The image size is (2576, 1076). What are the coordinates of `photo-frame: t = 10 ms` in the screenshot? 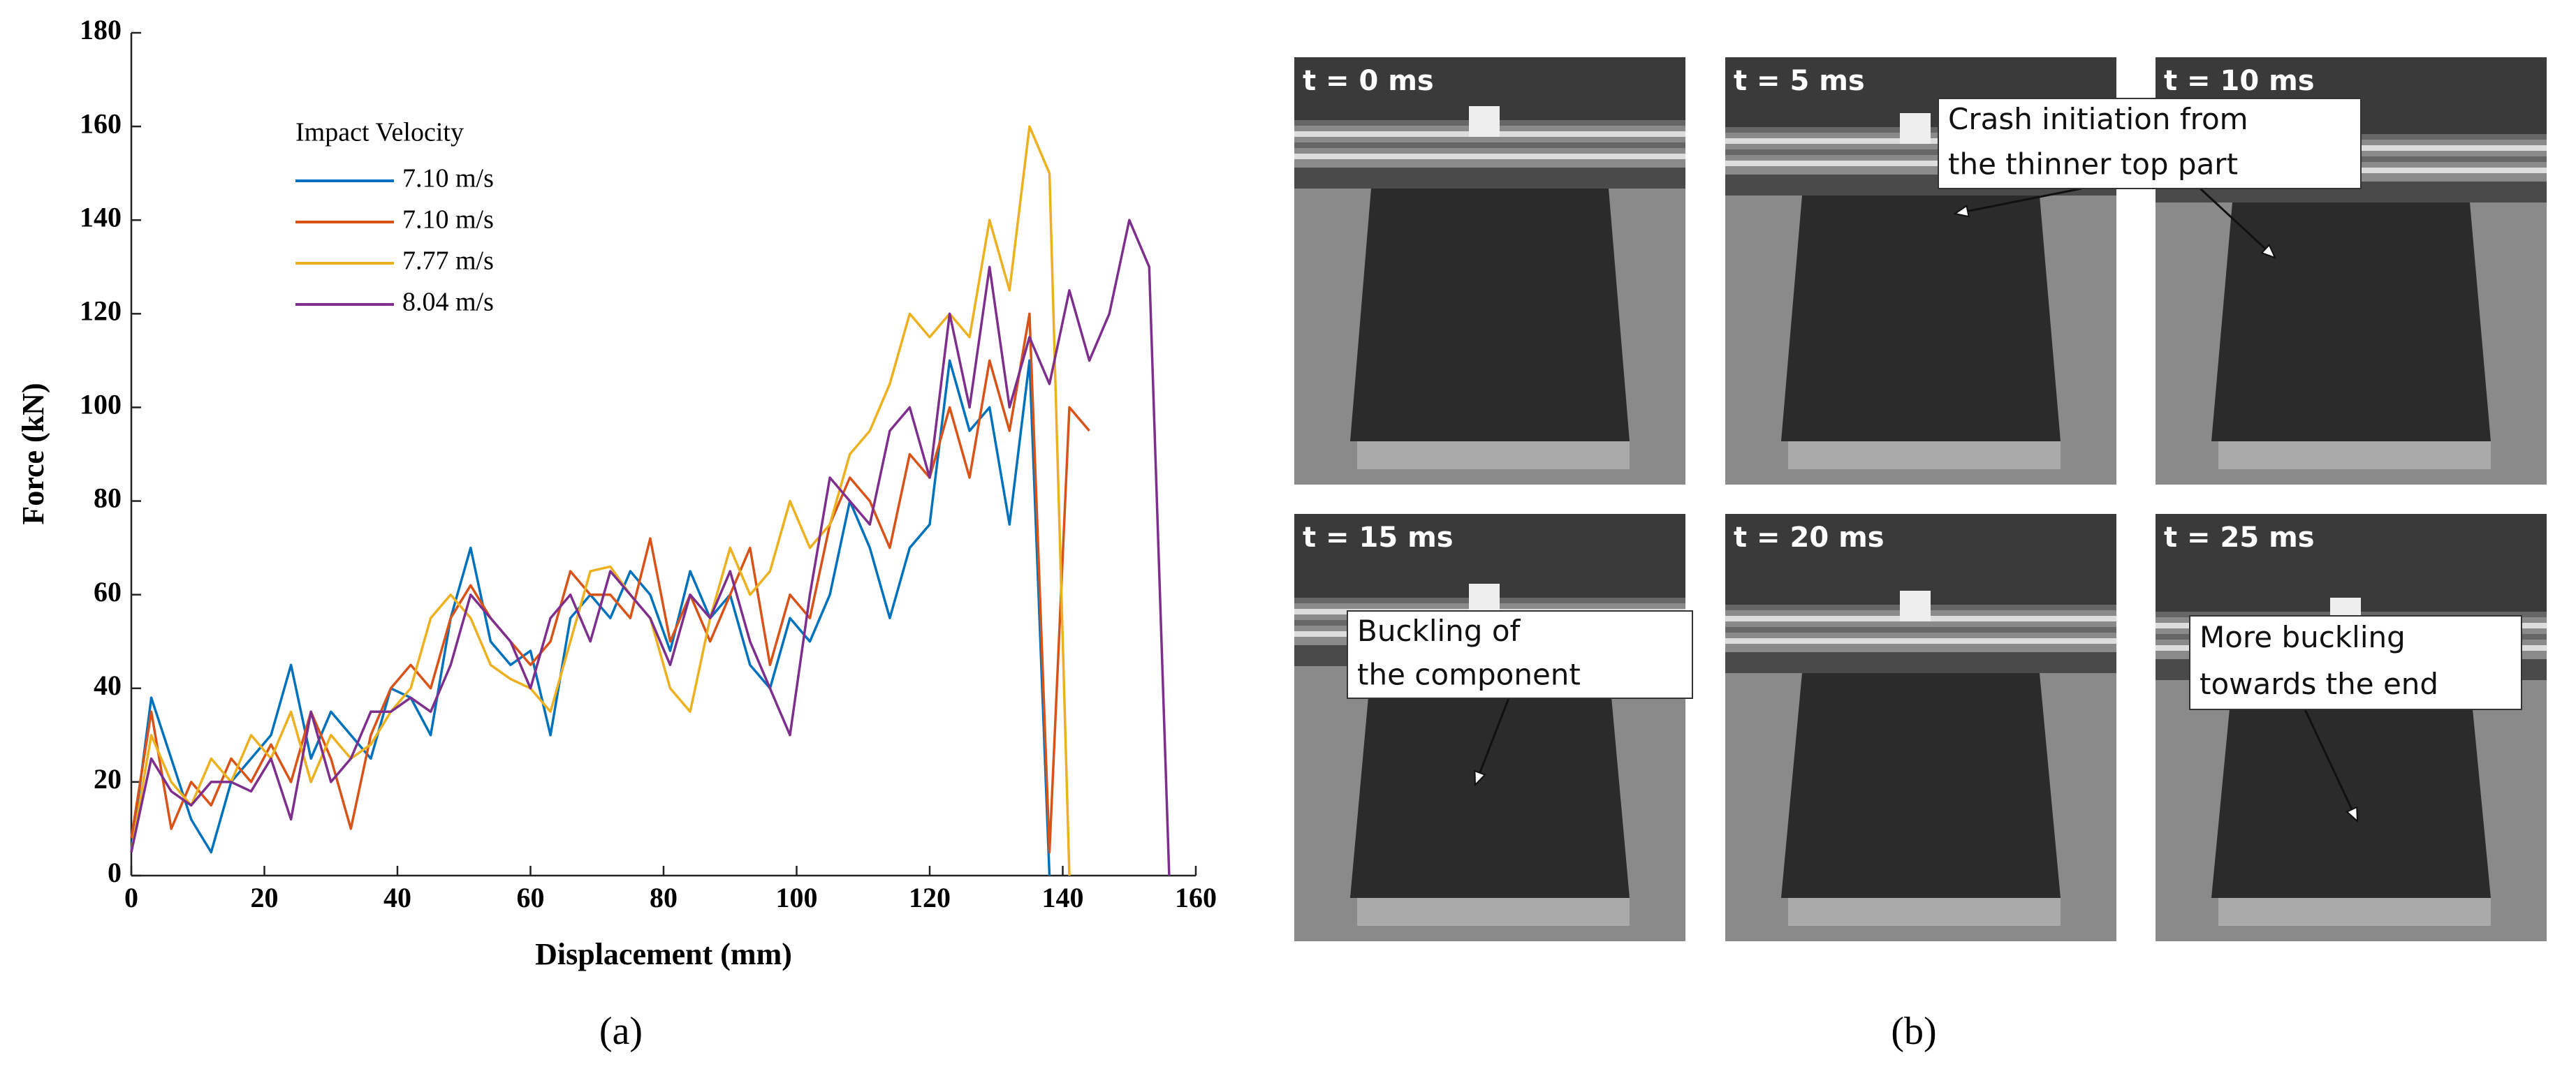 It's located at (2351, 271).